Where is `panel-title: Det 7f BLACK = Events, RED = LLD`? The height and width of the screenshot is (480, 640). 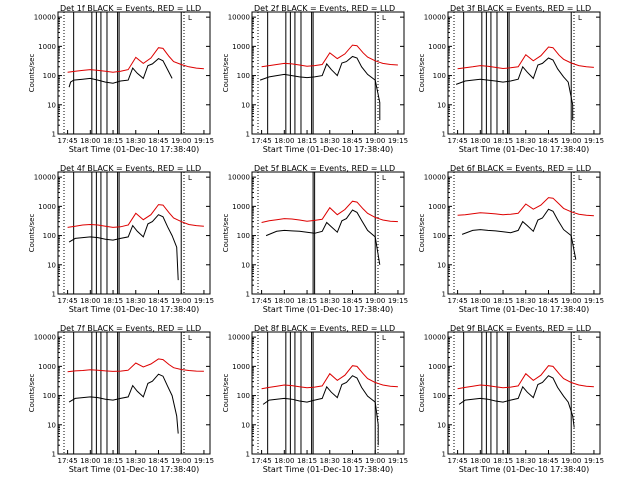
panel-title: Det 7f BLACK = Events, RED = LLD is located at coordinates (130, 328).